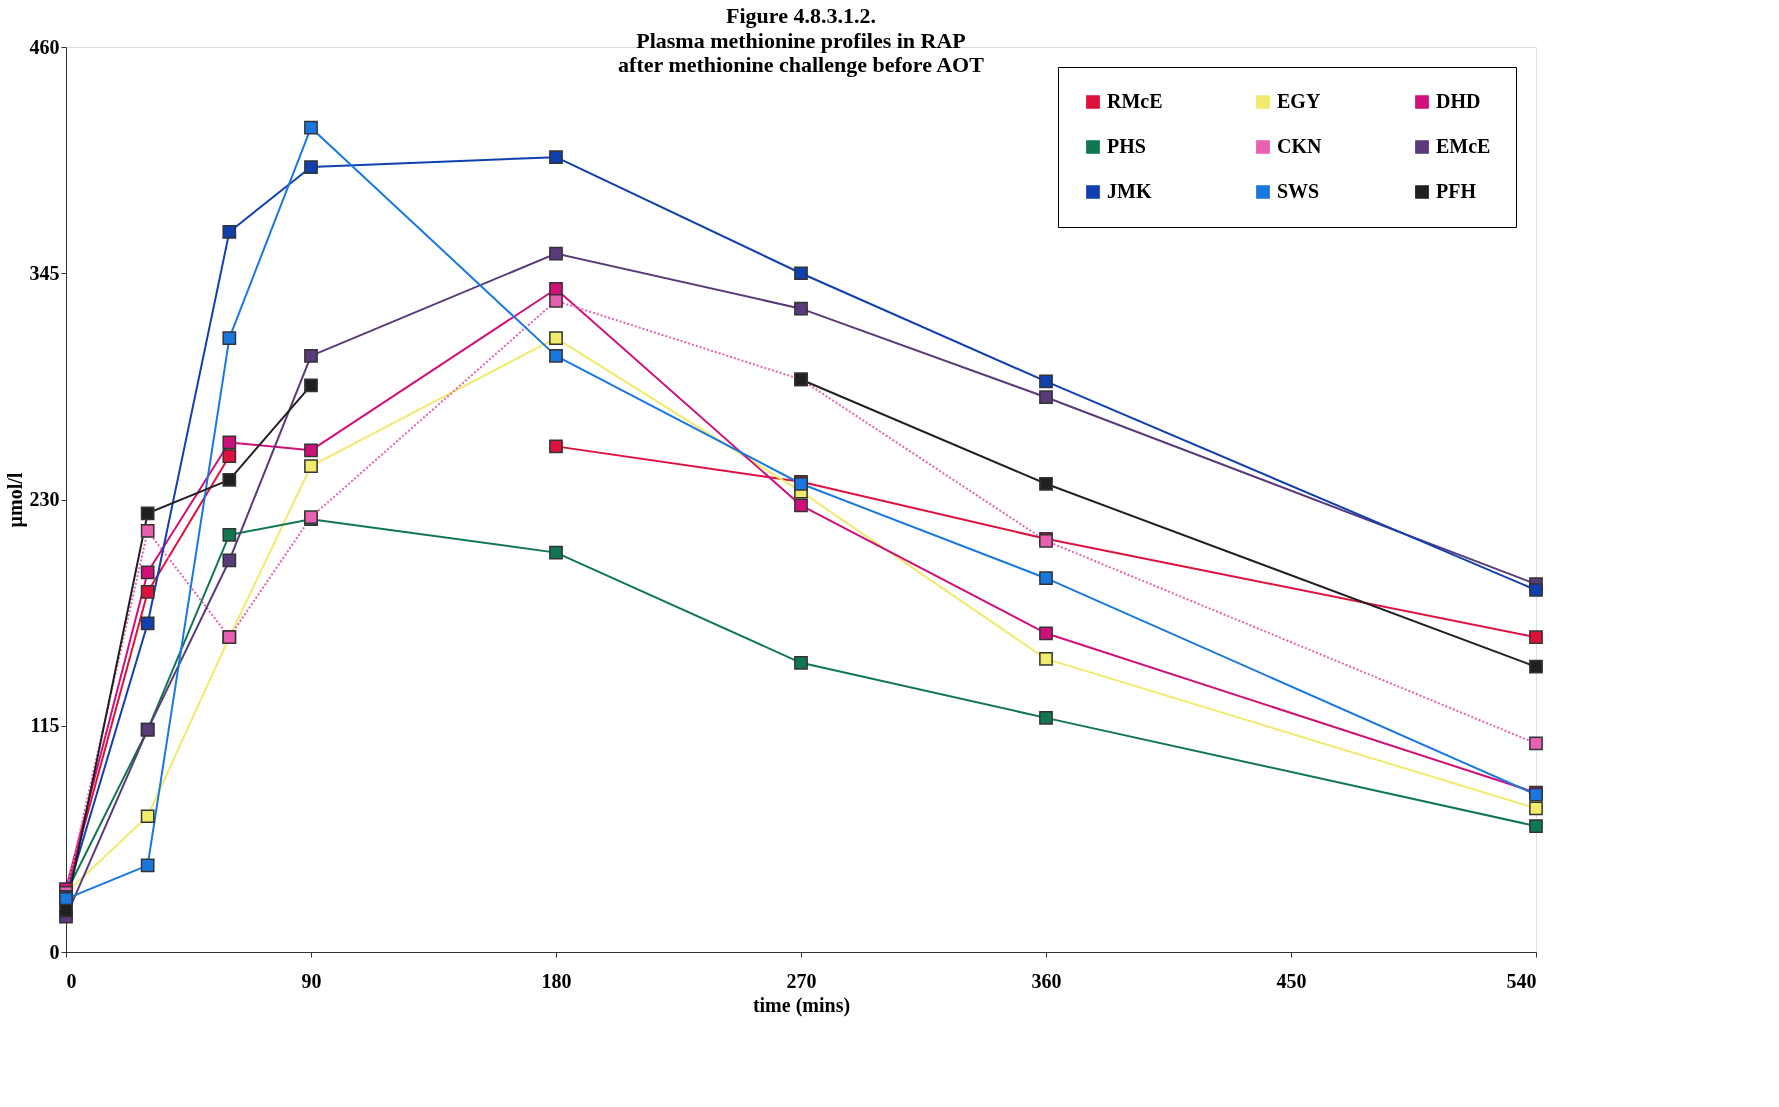 This screenshot has height=1107, width=1779. Describe the element at coordinates (1135, 101) in the screenshot. I see `legend-label: RMcE` at that location.